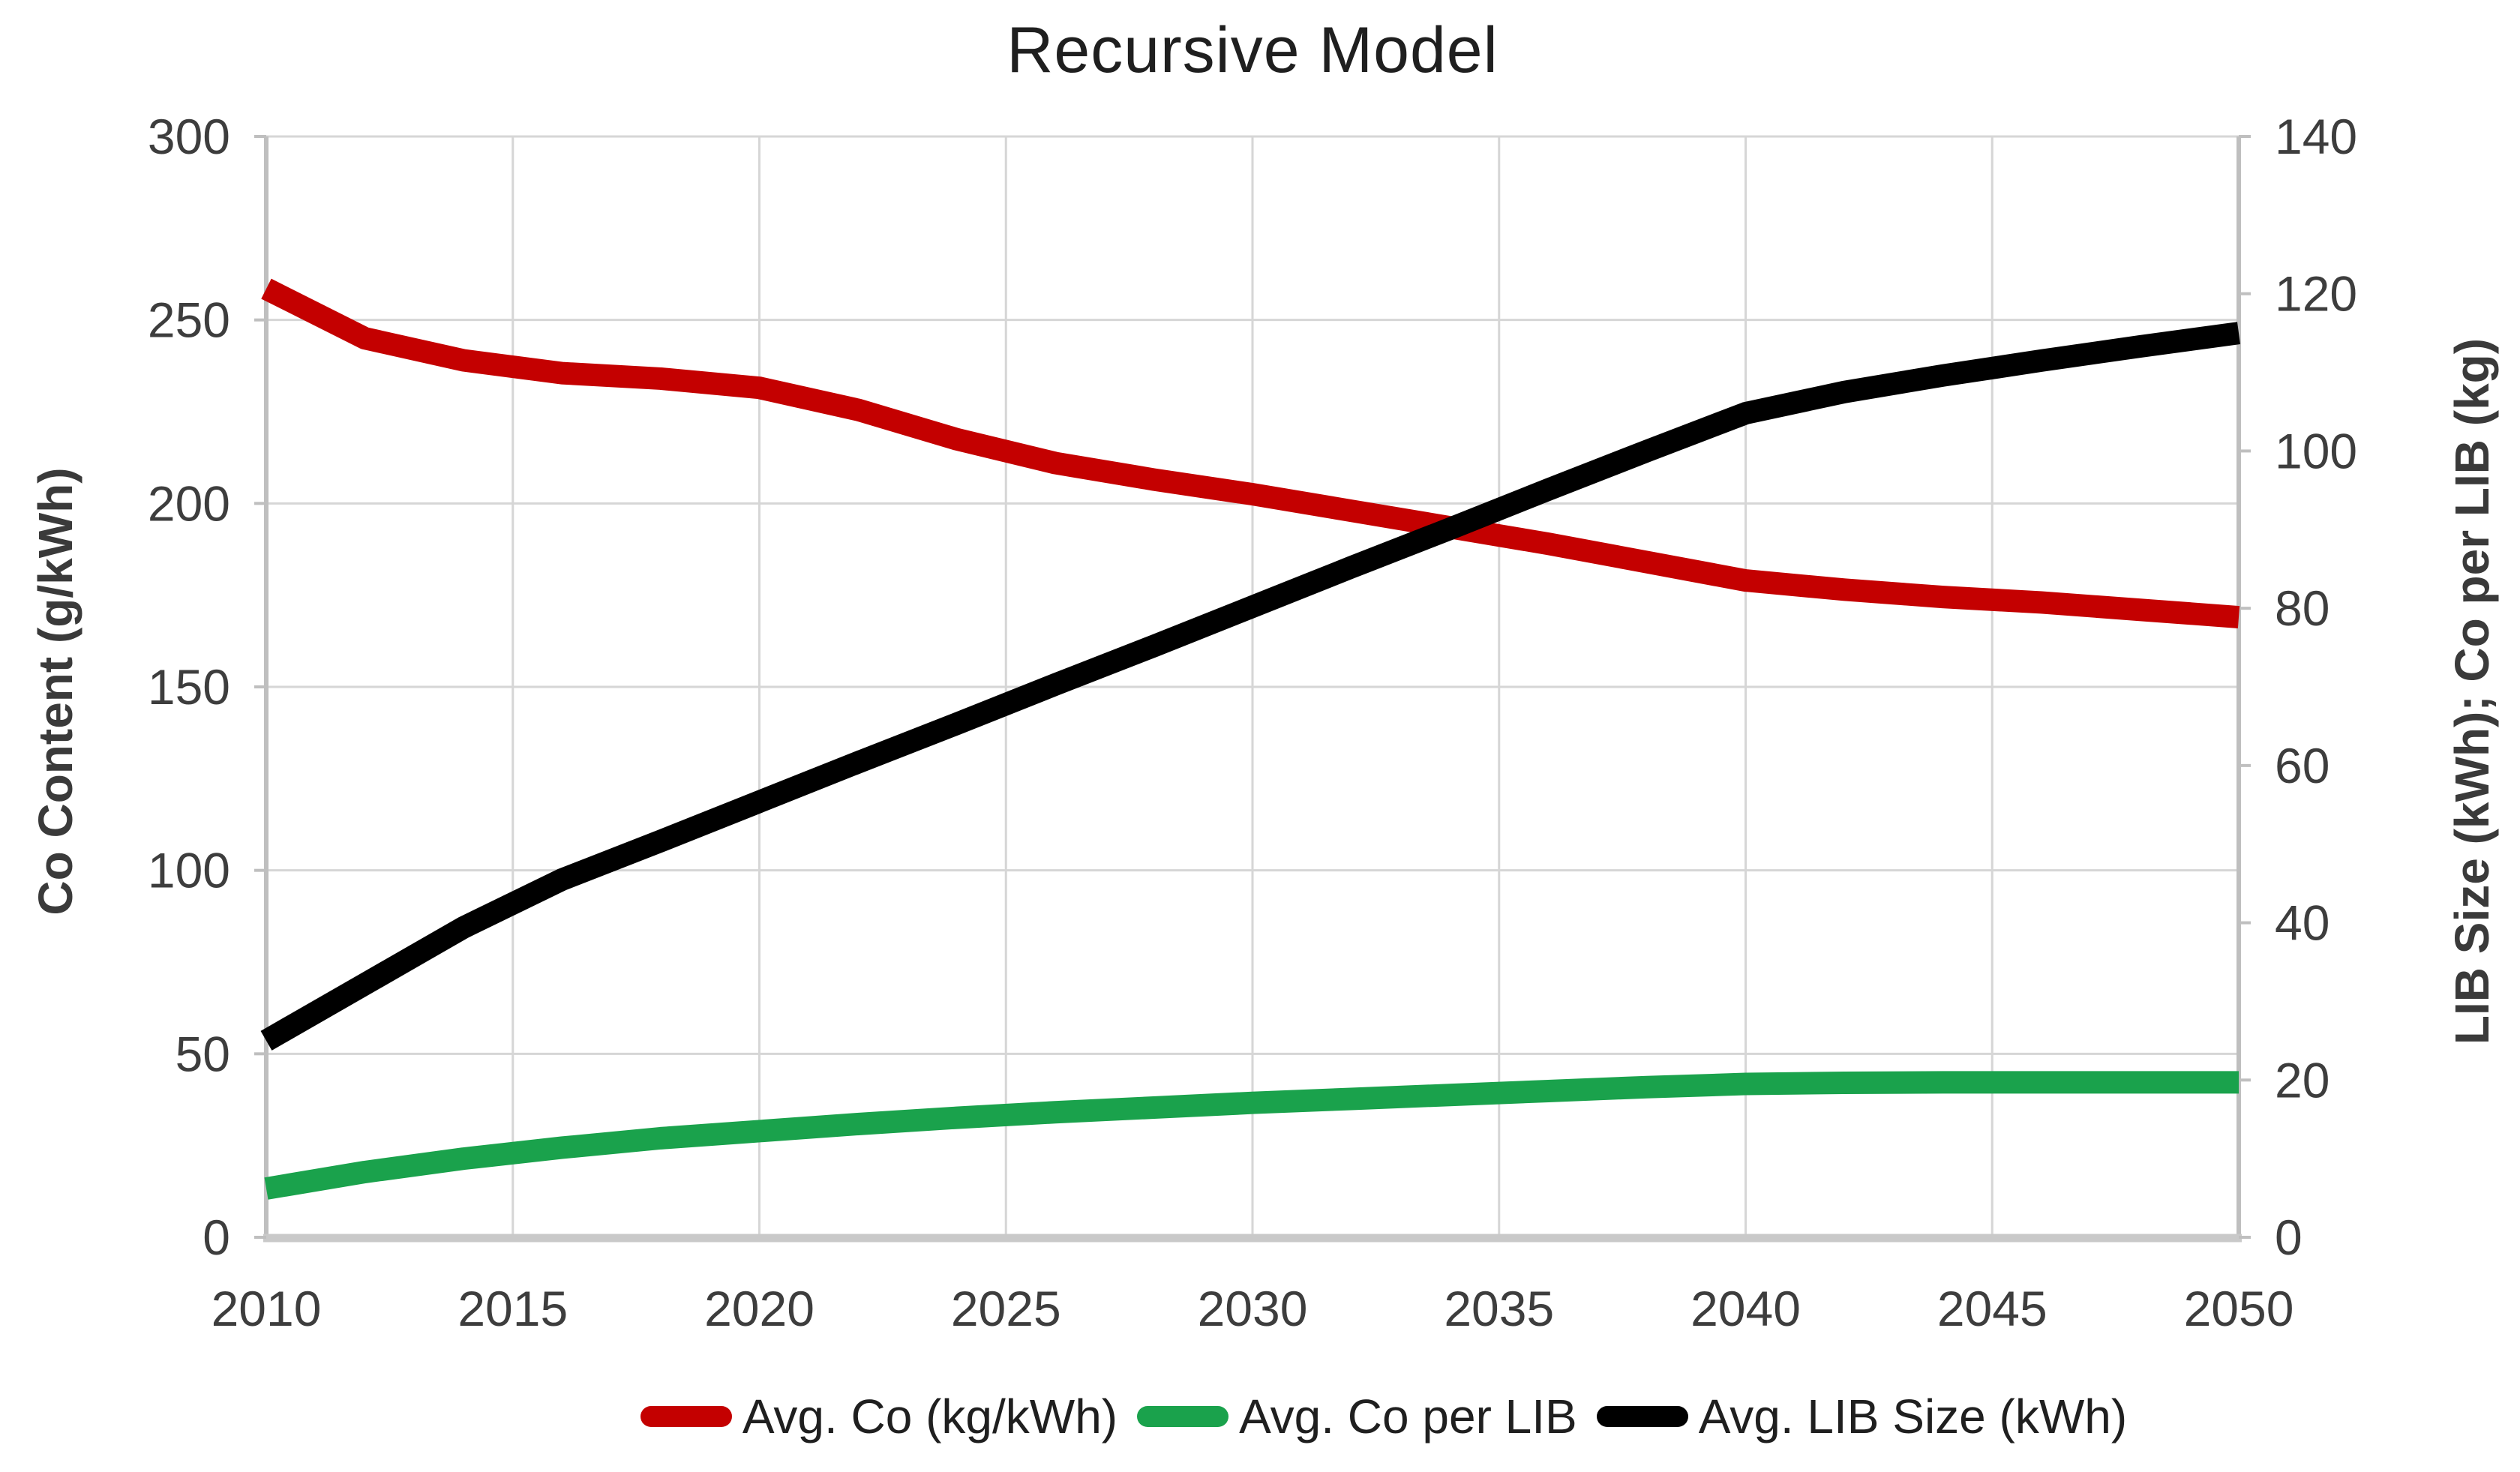  What do you see at coordinates (686, 1416) in the screenshot?
I see `legend-swatch-red` at bounding box center [686, 1416].